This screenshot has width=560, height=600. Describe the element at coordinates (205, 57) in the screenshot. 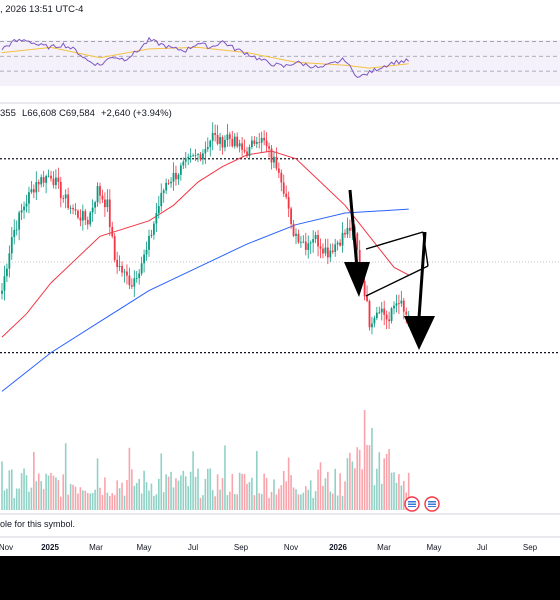

I see `osc-line` at that location.